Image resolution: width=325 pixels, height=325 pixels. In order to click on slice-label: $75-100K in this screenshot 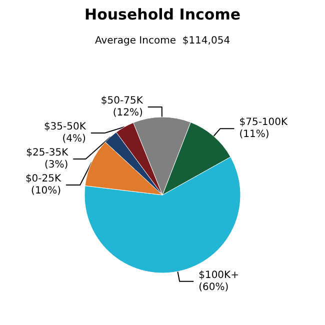, I will do `click(263, 122)`.